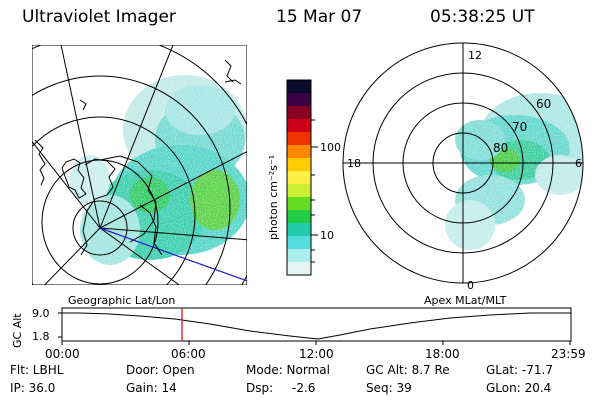  I want to click on timeline-y-label: GC Alt, so click(17, 330).